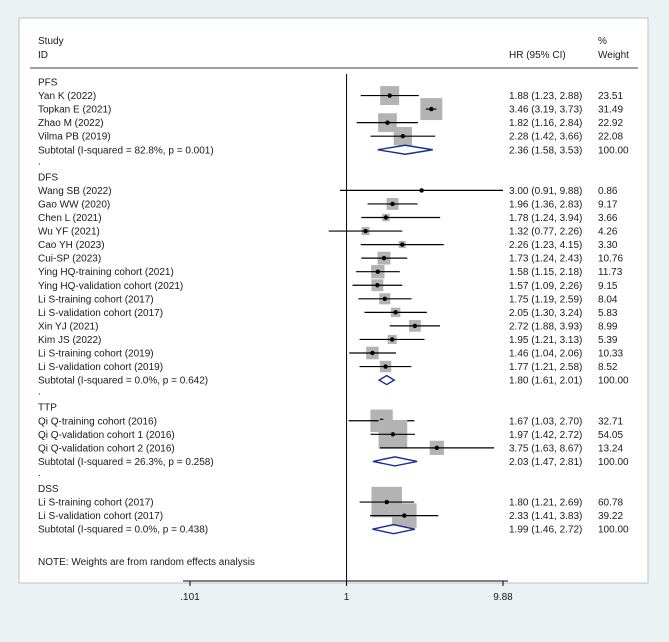 Image resolution: width=669 pixels, height=642 pixels. I want to click on group-label: DSS, so click(48, 489).